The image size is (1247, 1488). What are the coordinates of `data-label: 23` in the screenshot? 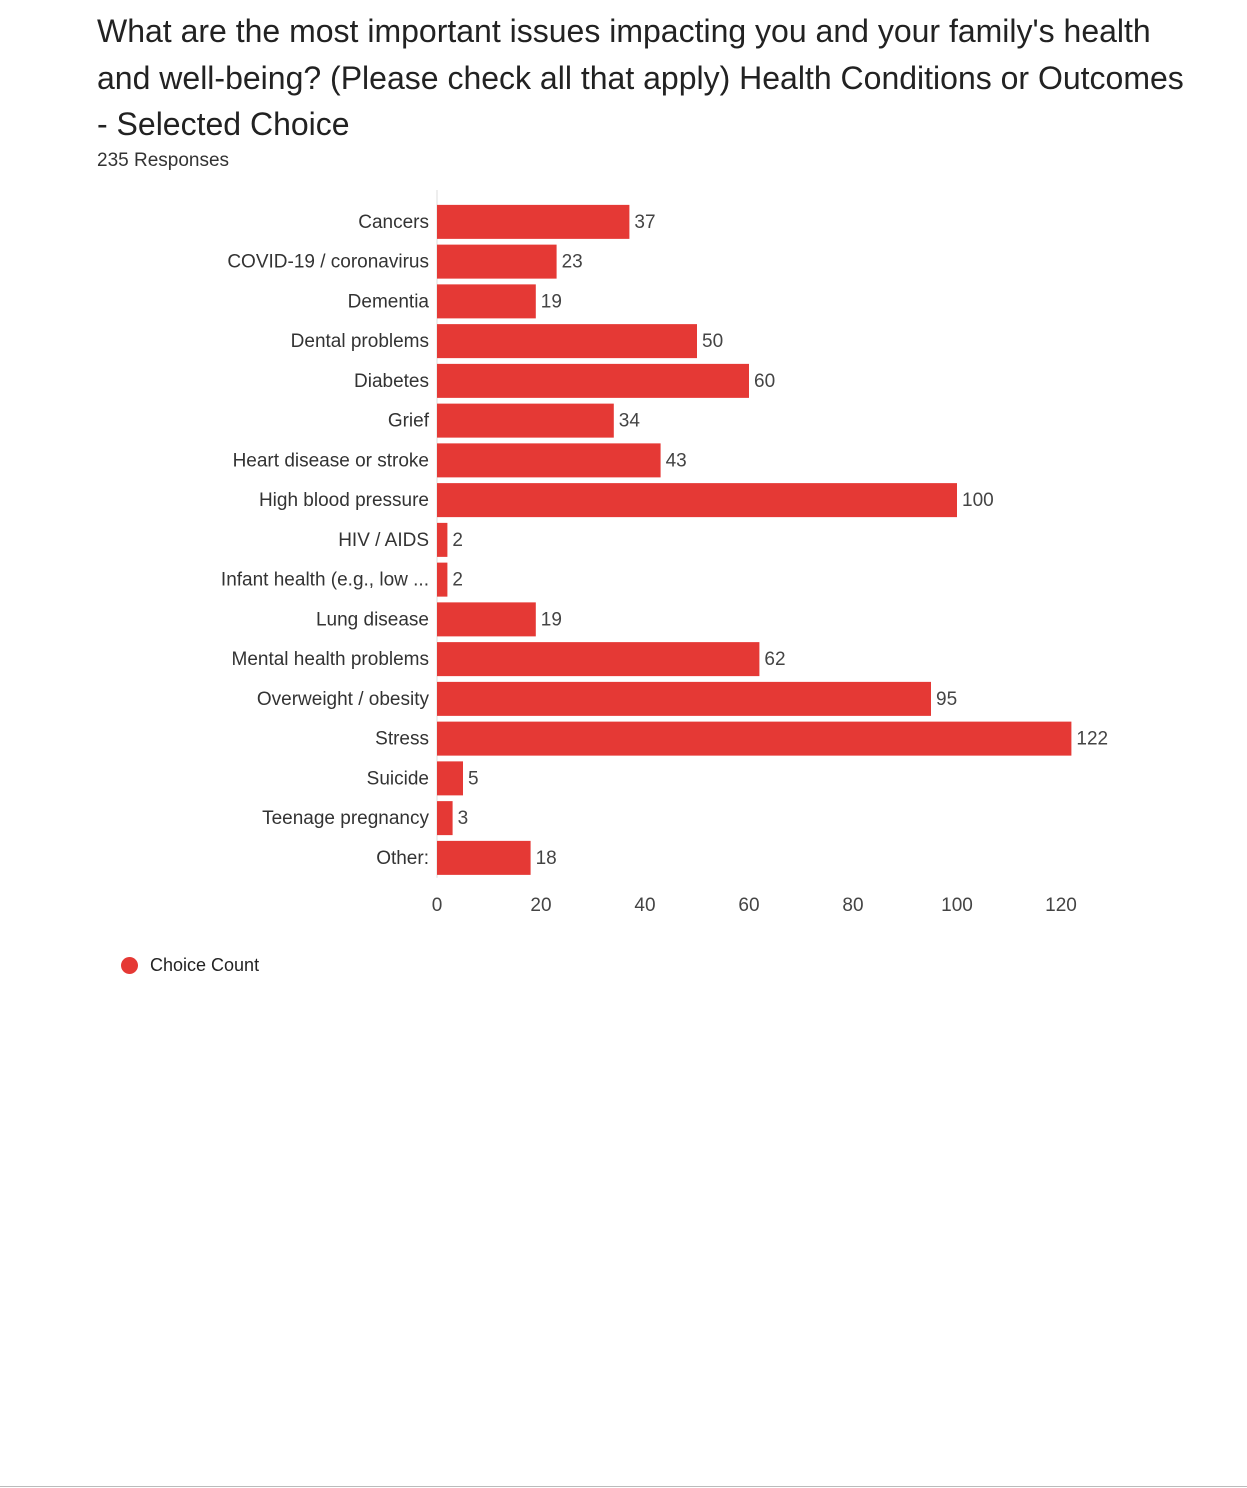 It's located at (572, 262).